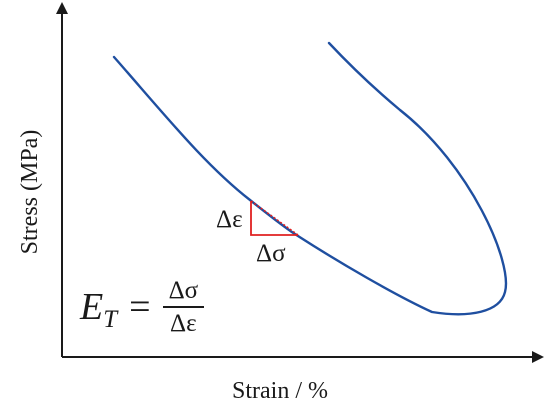  I want to click on tangent-modulus-formula: ET = Δσ Δε, so click(142, 307).